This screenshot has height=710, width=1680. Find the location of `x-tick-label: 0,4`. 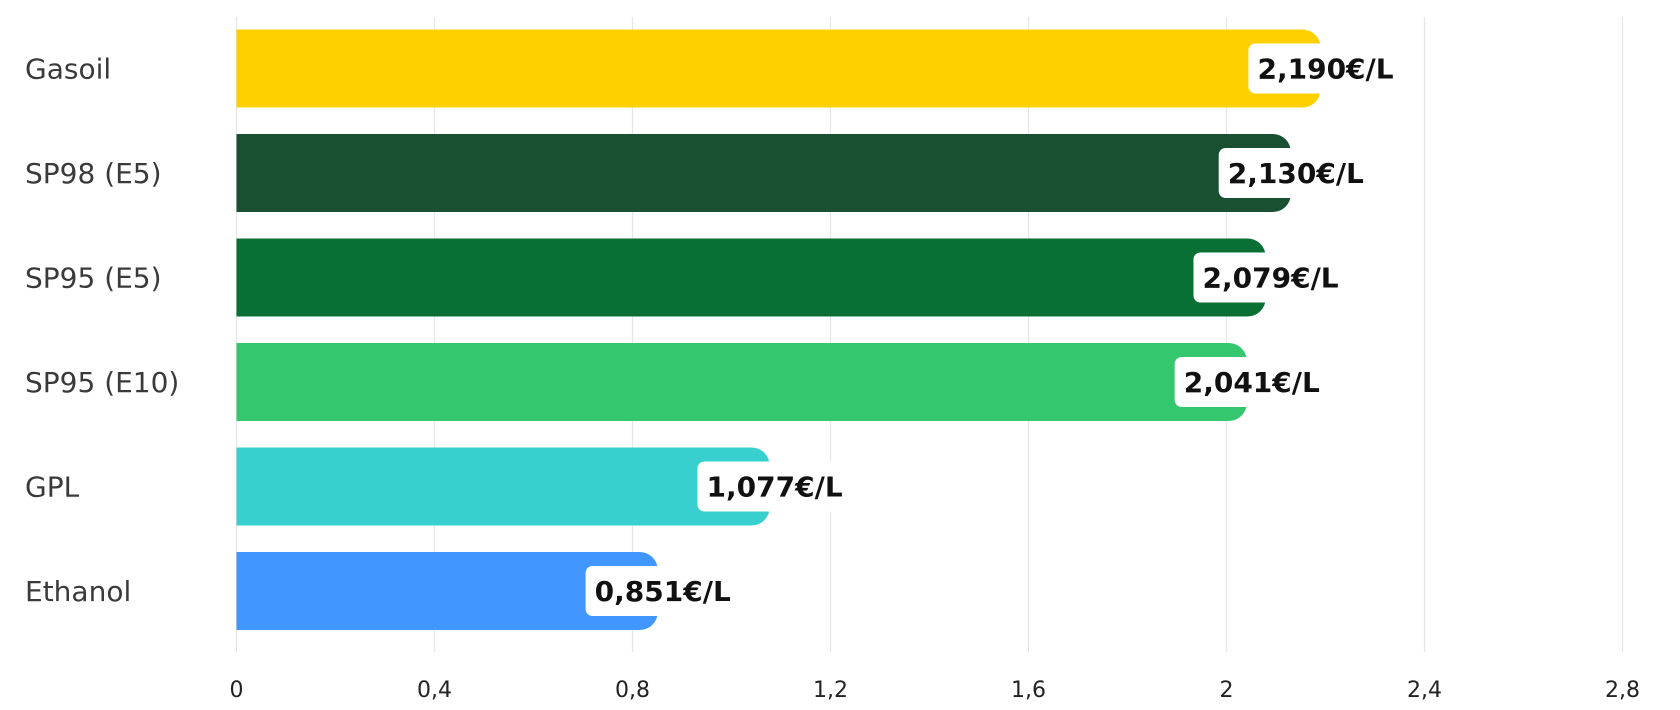

x-tick-label: 0,4 is located at coordinates (434, 690).